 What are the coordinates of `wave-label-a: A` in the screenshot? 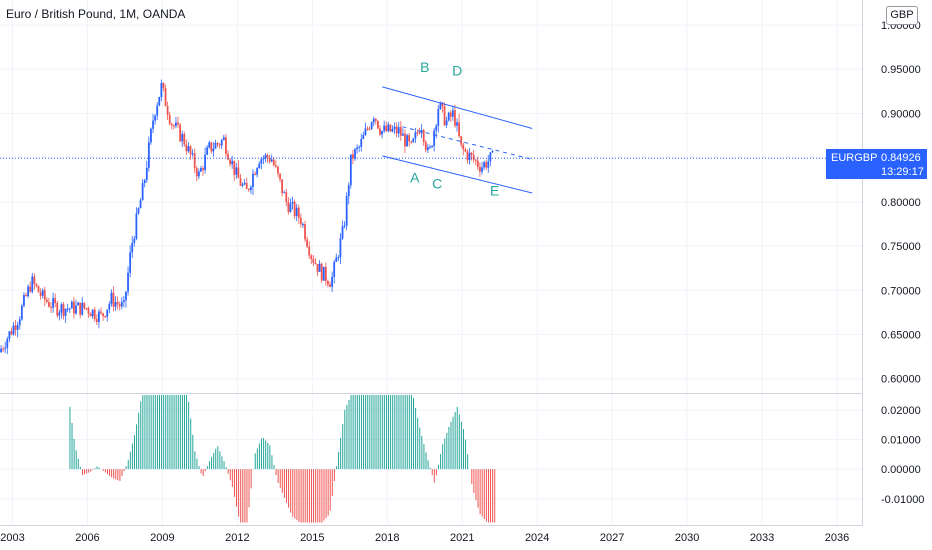 It's located at (415, 177).